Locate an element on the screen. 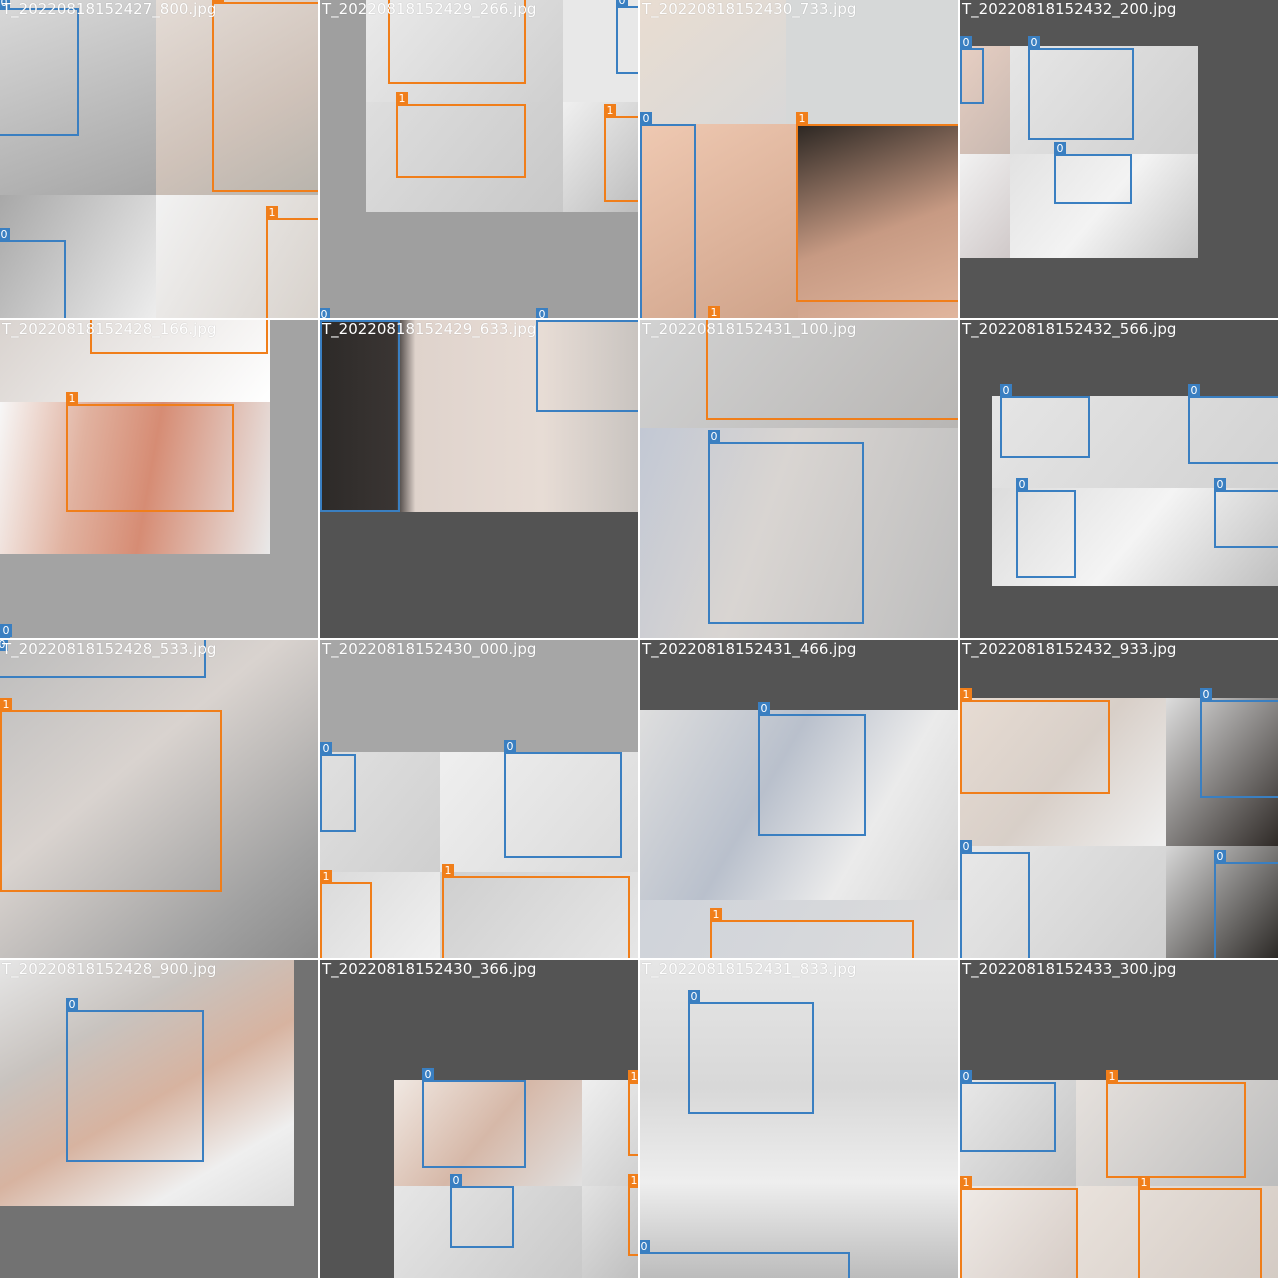 This screenshot has height=1280, width=1280. mosaic-tile: 1 1 0 T_20220818152428_166.jpg is located at coordinates (159, 479).